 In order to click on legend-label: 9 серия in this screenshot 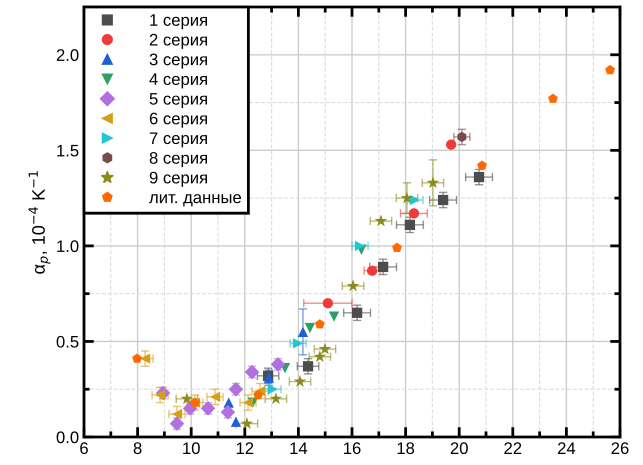, I will do `click(178, 179)`.